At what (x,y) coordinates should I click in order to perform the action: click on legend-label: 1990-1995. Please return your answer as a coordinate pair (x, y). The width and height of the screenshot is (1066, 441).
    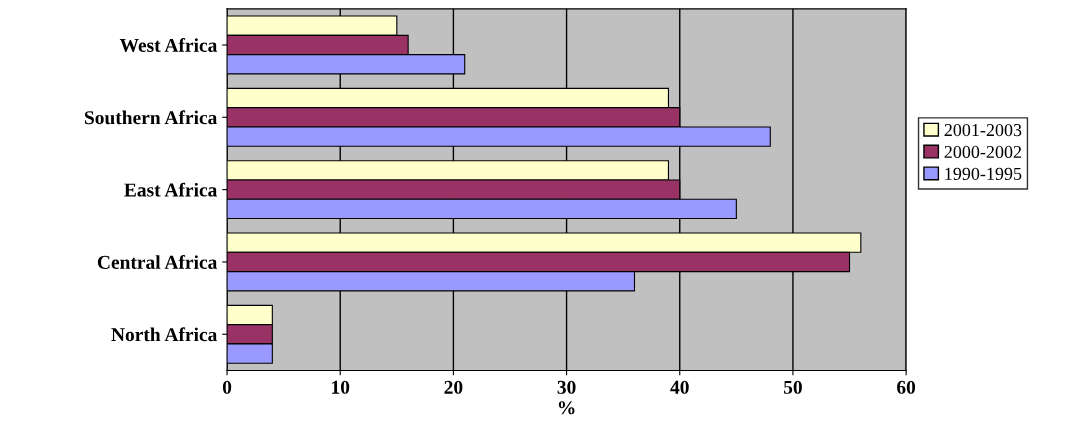
    Looking at the image, I should click on (983, 173).